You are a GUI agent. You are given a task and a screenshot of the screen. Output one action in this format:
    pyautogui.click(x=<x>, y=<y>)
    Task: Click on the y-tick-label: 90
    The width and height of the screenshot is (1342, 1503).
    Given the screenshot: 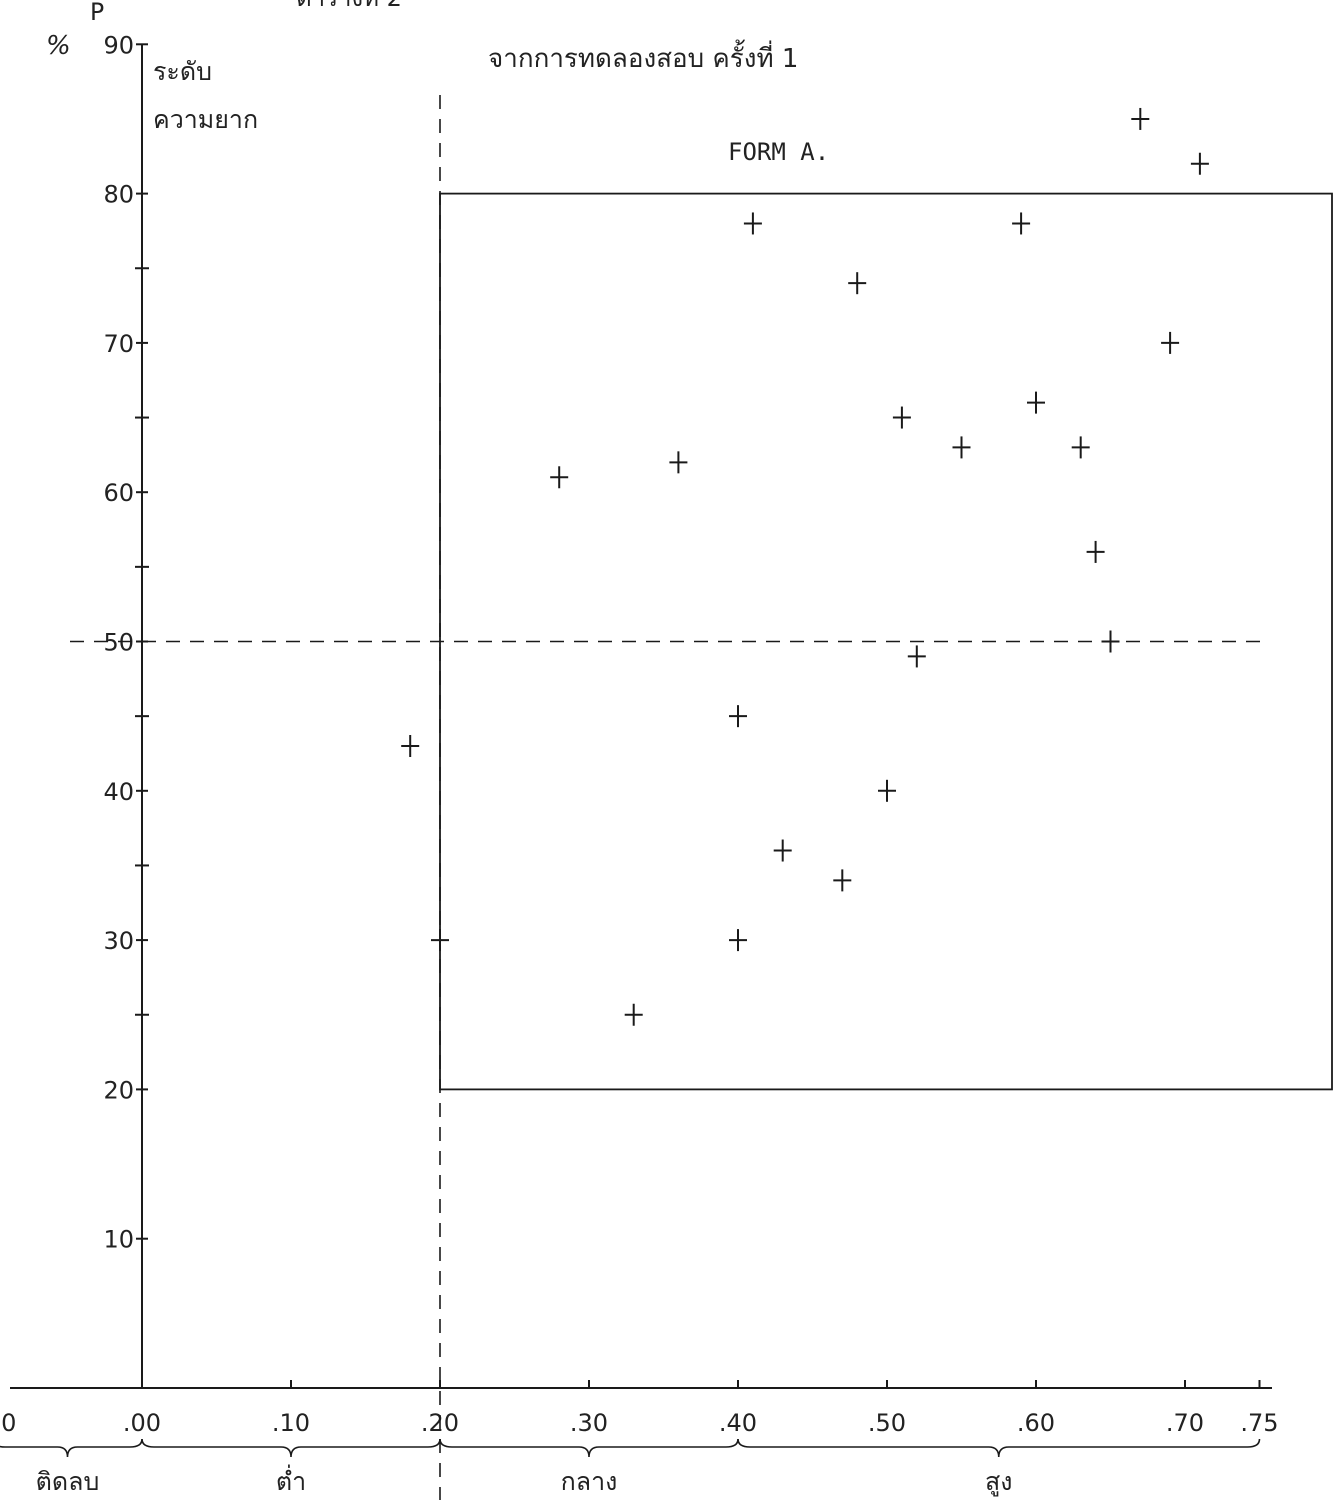 What is the action you would take?
    pyautogui.click(x=118, y=45)
    